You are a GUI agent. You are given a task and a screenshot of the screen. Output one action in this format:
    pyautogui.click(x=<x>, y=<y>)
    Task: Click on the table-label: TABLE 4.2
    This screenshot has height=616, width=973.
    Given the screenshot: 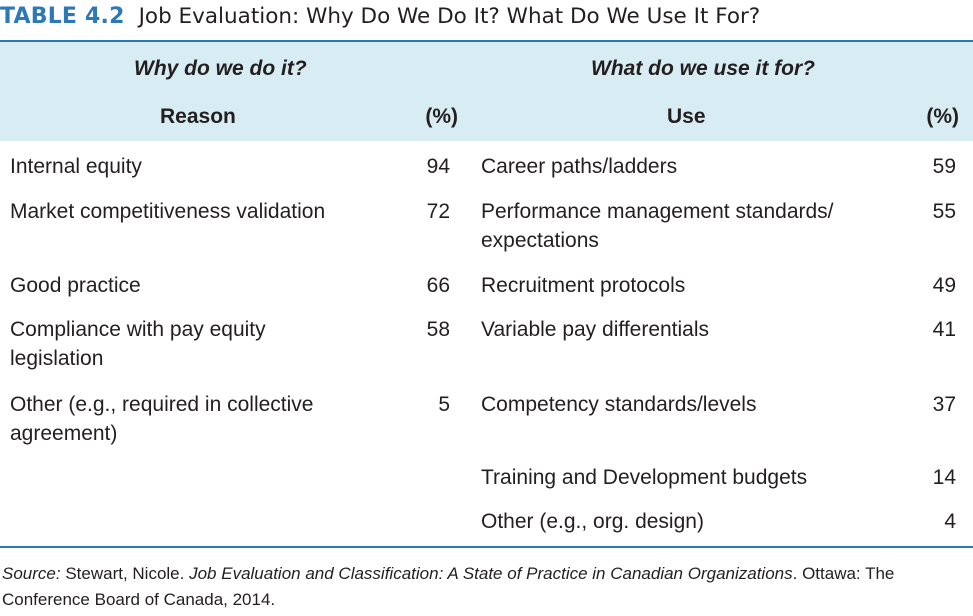 What is the action you would take?
    pyautogui.click(x=62, y=16)
    